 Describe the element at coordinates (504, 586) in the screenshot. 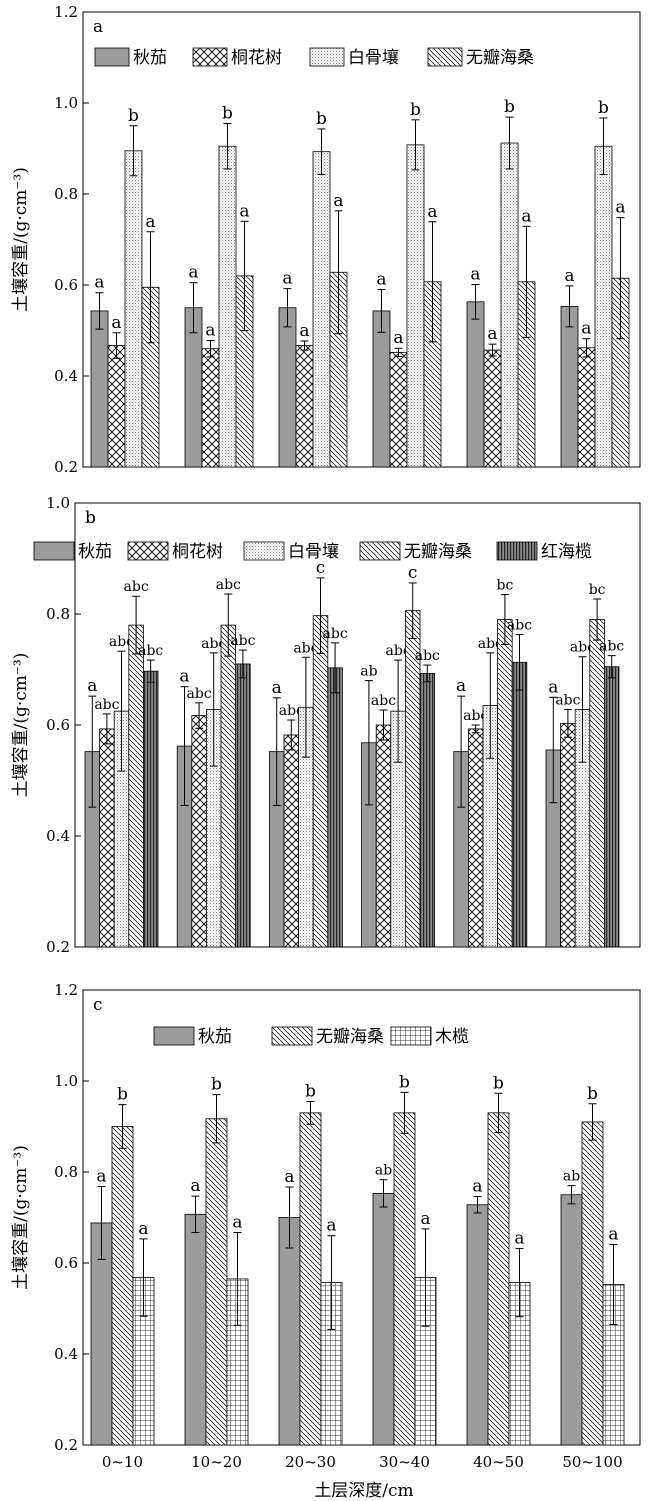

I see `significance-label: bc` at that location.